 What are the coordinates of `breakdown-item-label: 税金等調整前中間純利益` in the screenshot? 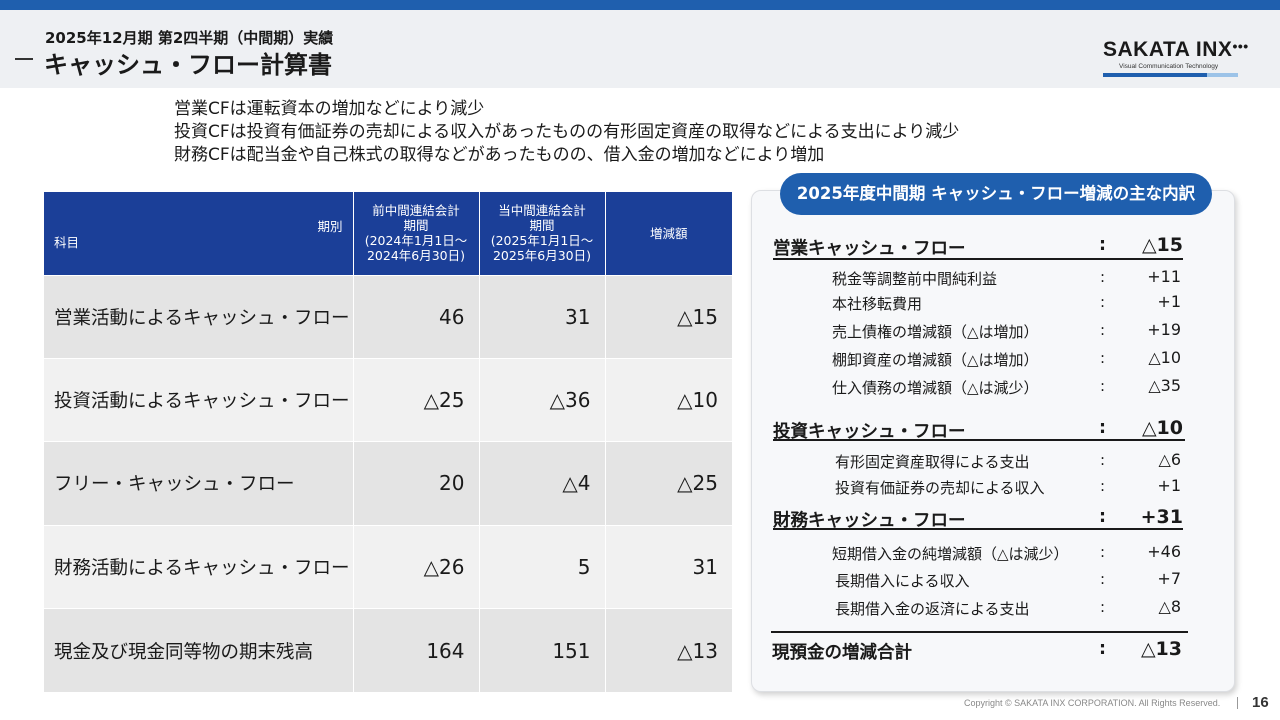 It's located at (915, 279).